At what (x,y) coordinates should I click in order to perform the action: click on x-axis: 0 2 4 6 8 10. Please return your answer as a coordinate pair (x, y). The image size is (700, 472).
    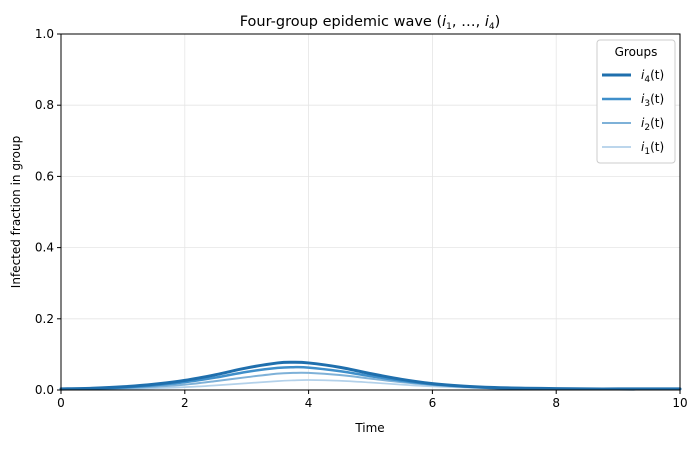
    Looking at the image, I should click on (372, 400).